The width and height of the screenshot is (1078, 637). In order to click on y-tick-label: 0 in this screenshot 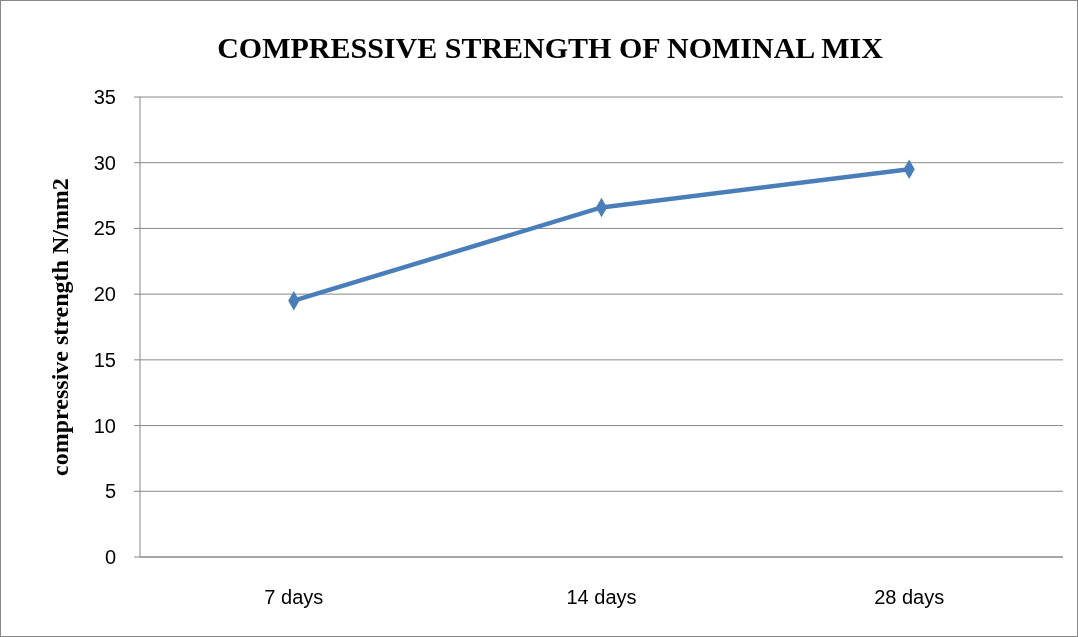, I will do `click(110, 557)`.